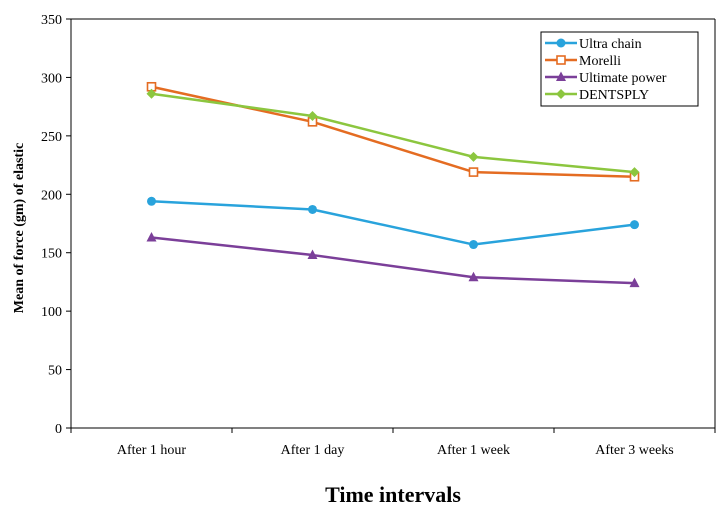 The width and height of the screenshot is (718, 511). Describe the element at coordinates (51, 78) in the screenshot. I see `y-tick-label: 300` at that location.